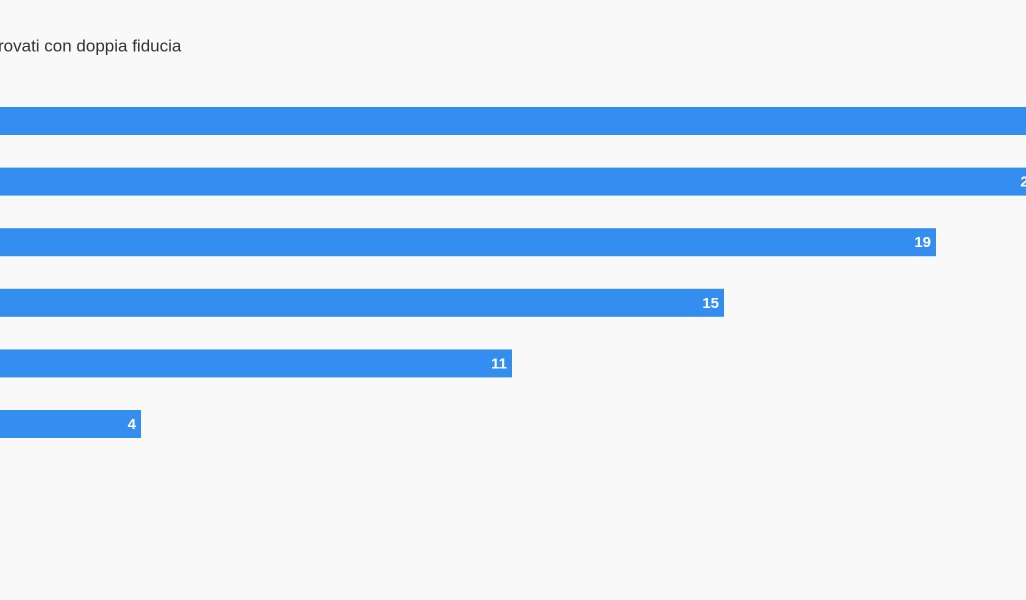 This screenshot has width=1026, height=600. What do you see at coordinates (132, 424) in the screenshot?
I see `value-label: 4` at bounding box center [132, 424].